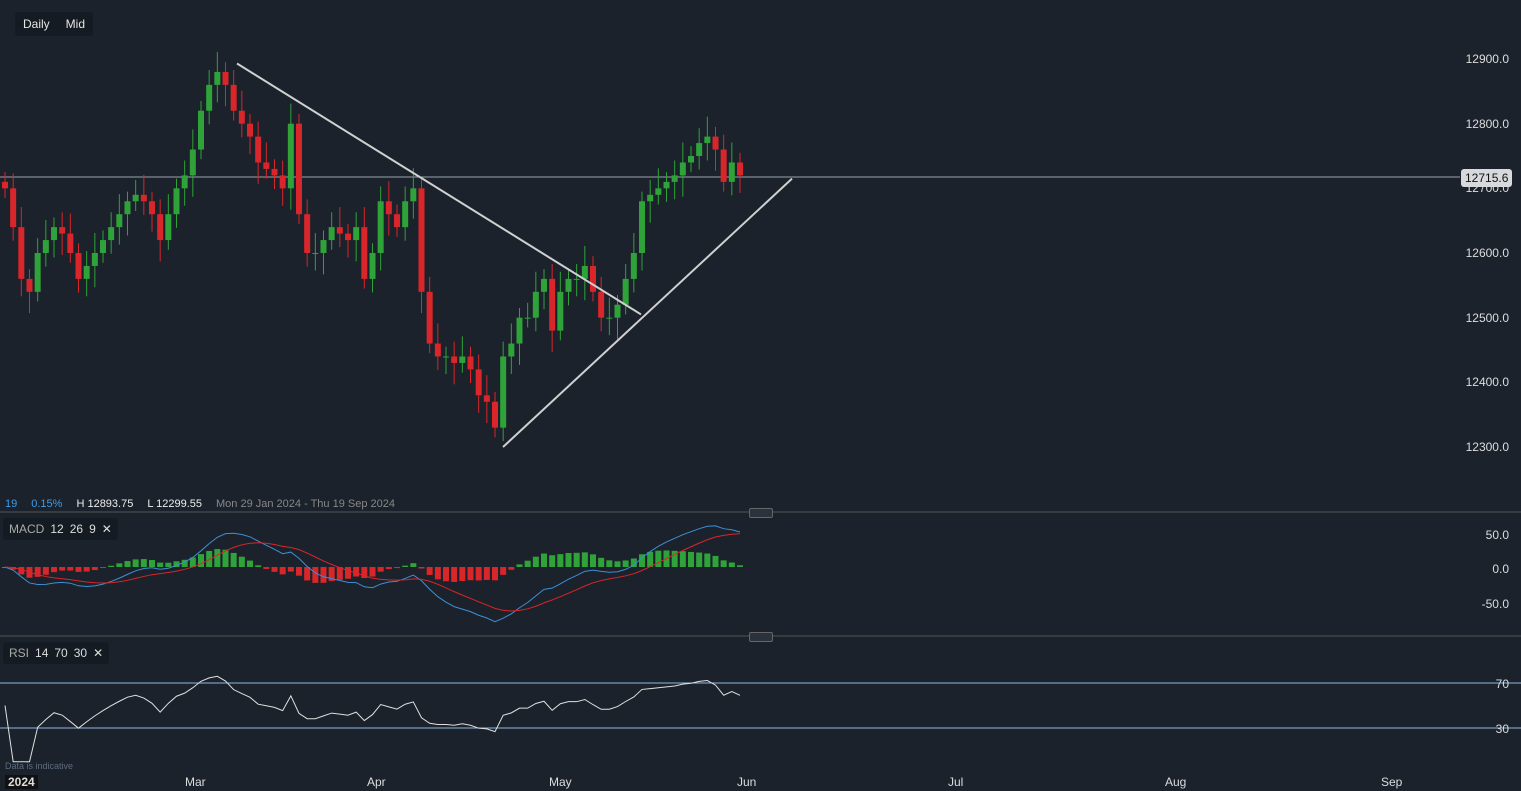 Image resolution: width=1521 pixels, height=791 pixels. Describe the element at coordinates (647, 312) in the screenshot. I see `trendline` at that location.